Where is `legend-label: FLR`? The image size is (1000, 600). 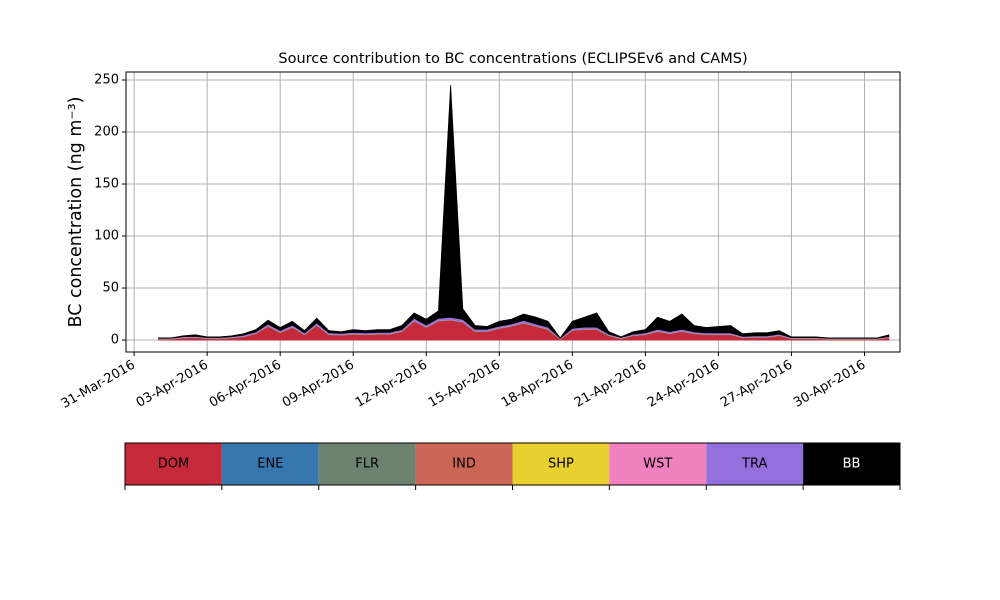 legend-label: FLR is located at coordinates (367, 464).